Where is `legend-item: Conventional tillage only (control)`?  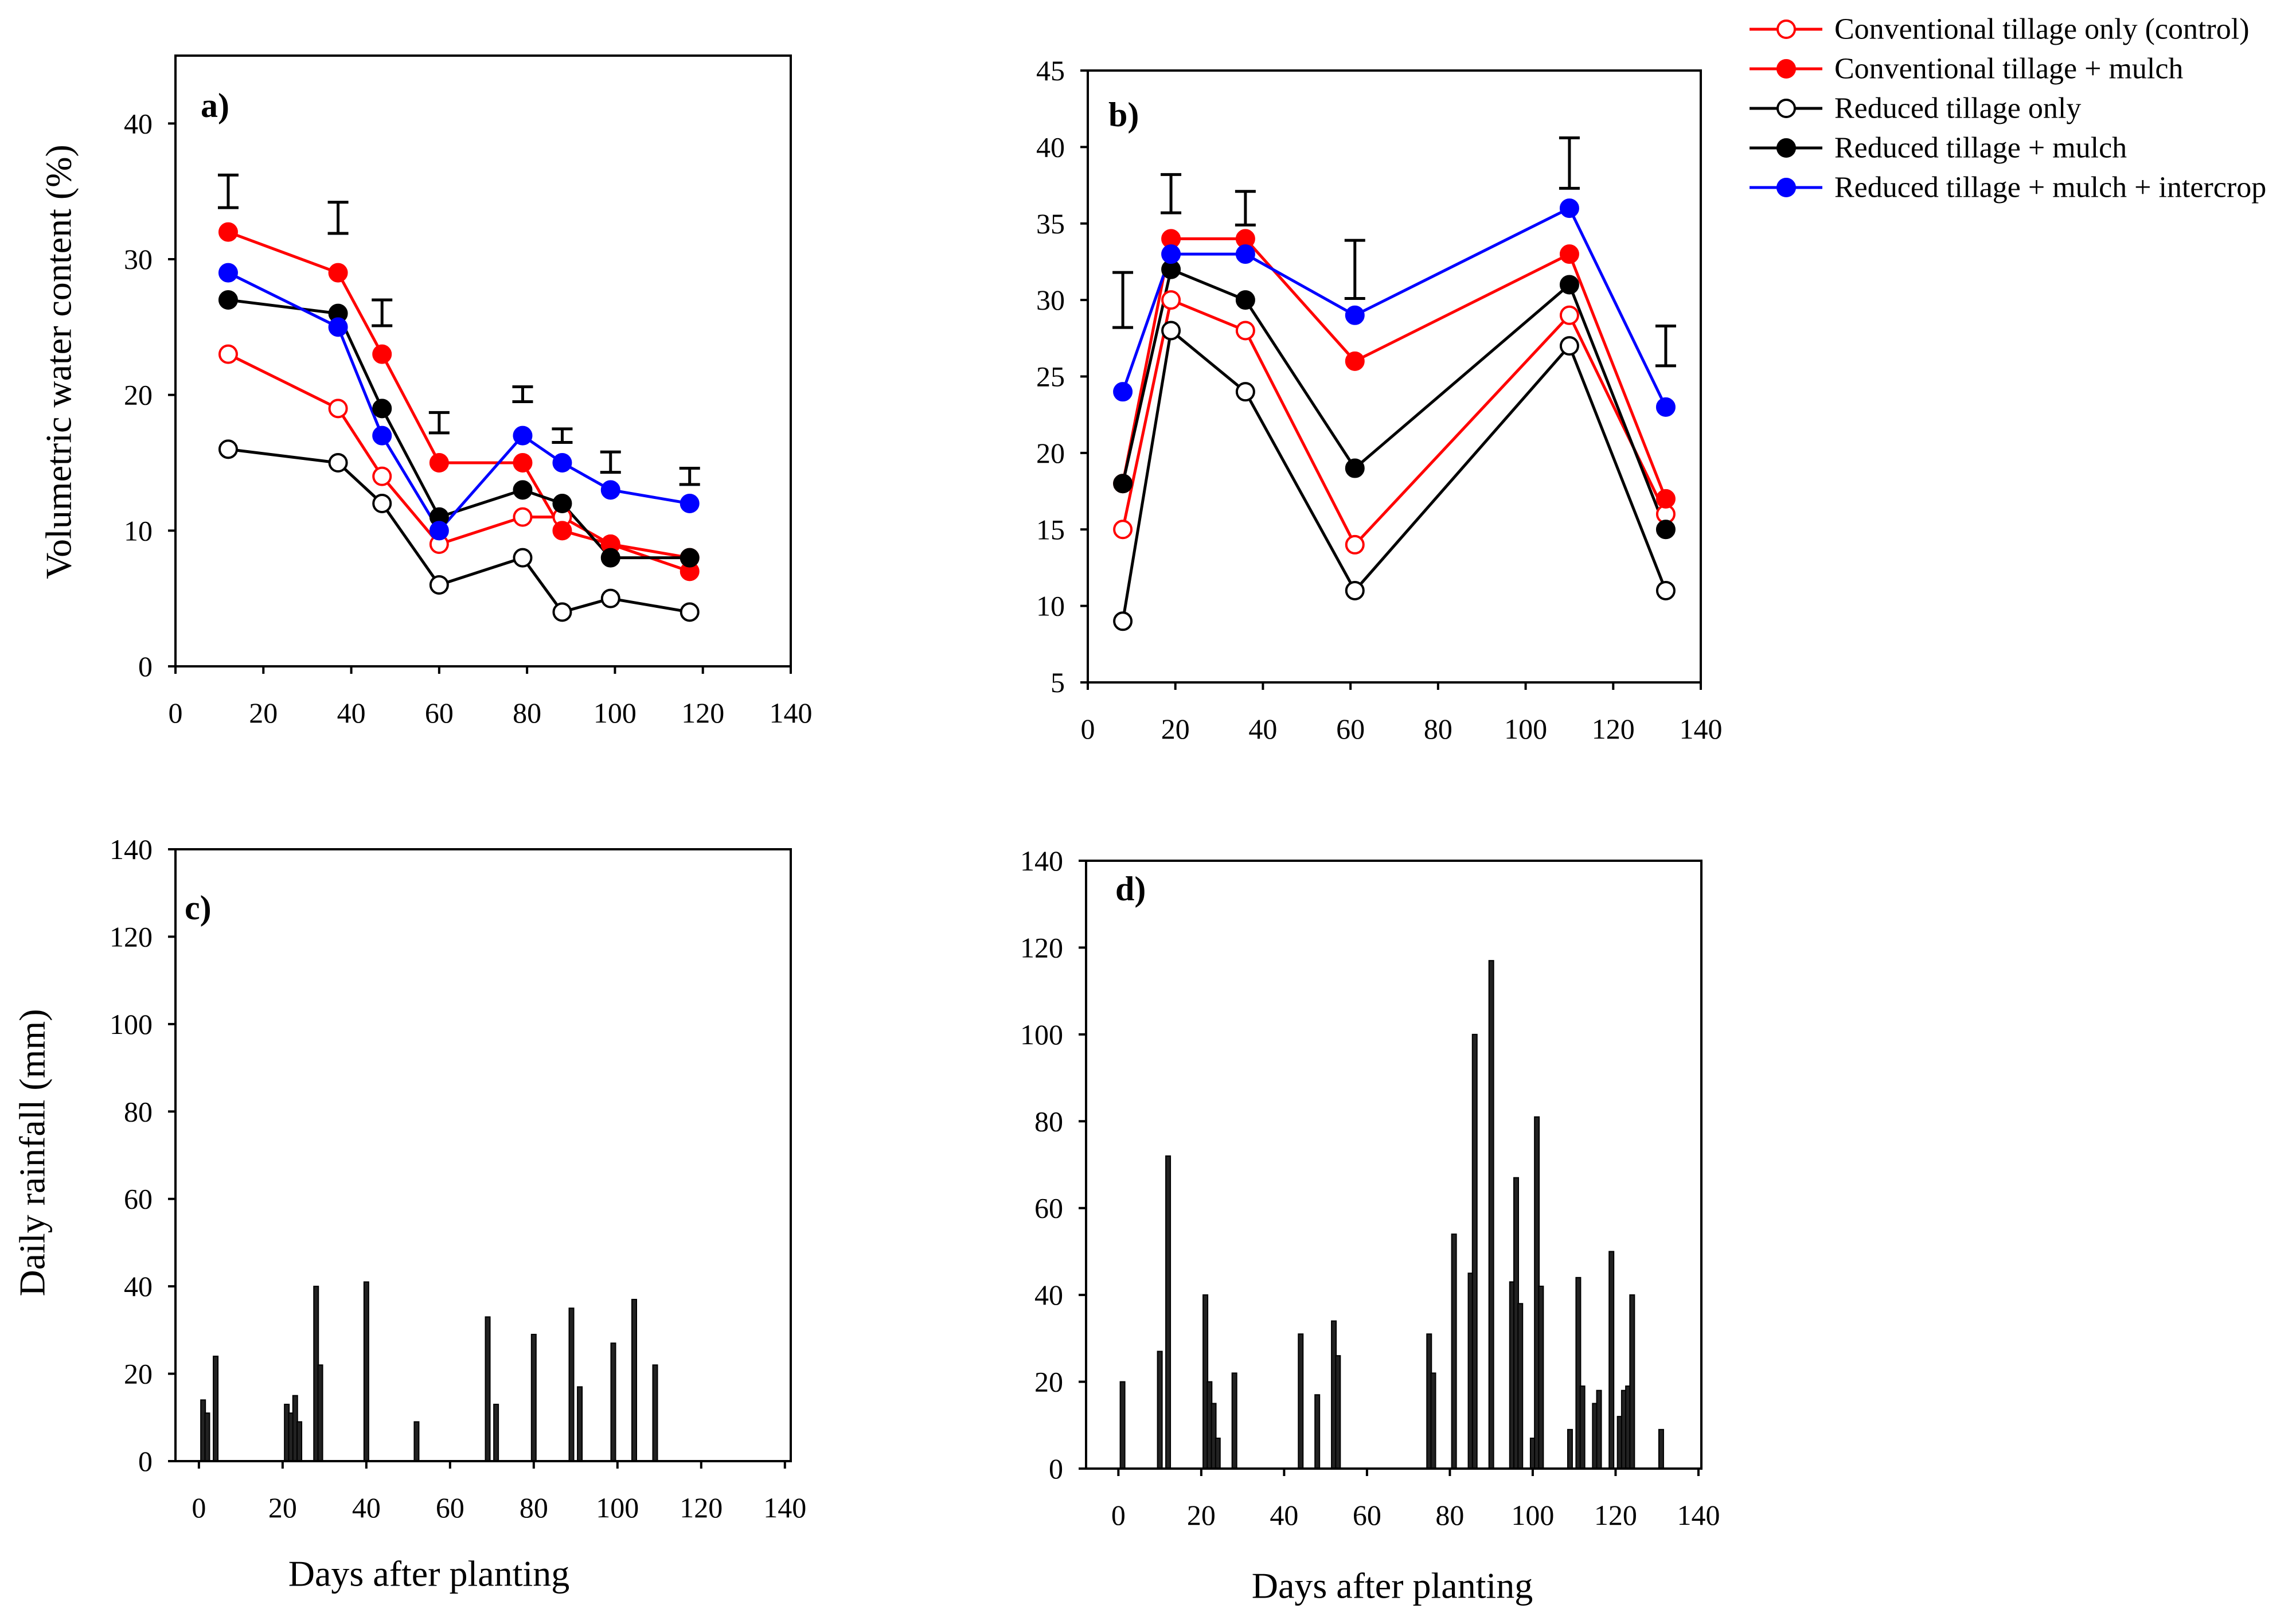
legend-item: Conventional tillage only (control) is located at coordinates (2000, 29).